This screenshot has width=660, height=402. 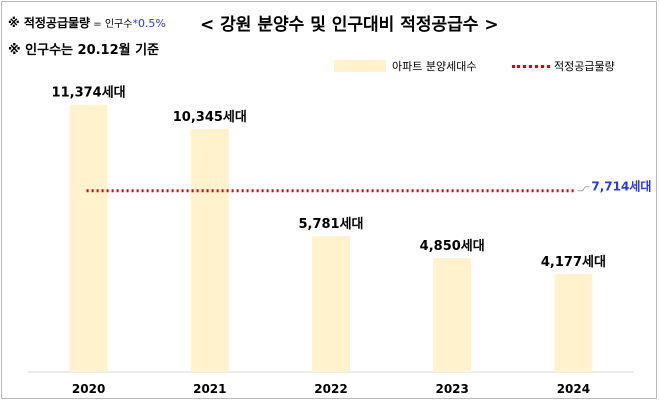 What do you see at coordinates (88, 389) in the screenshot?
I see `x-tick-2020: 2020` at bounding box center [88, 389].